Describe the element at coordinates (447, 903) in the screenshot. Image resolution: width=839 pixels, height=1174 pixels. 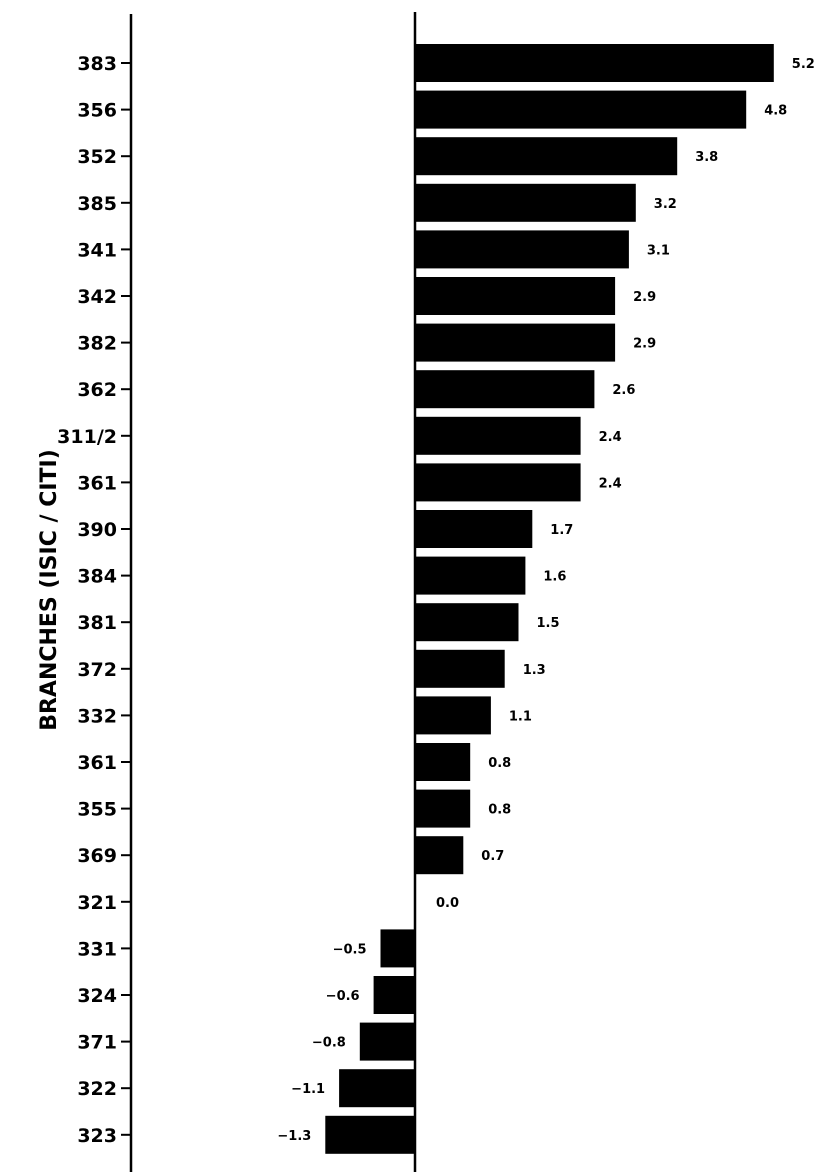
I see `data-label: 0.0` at that location.